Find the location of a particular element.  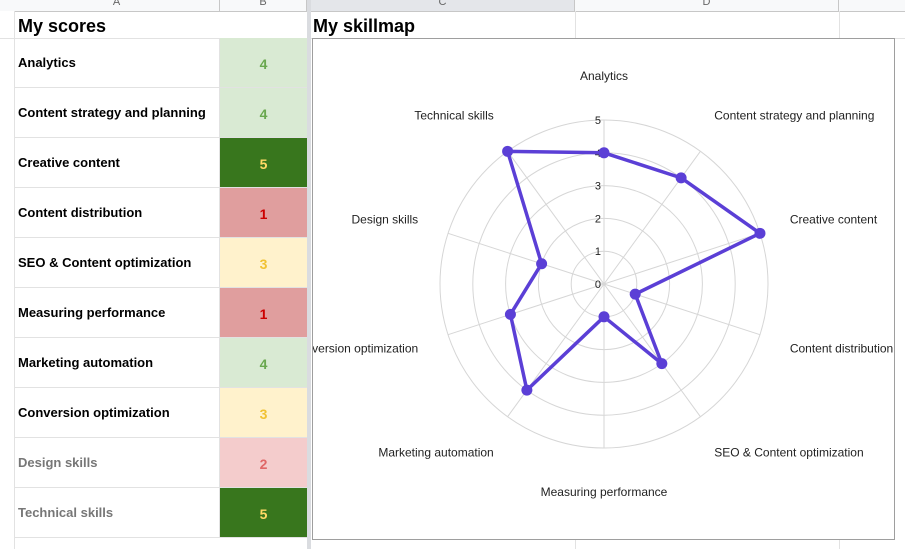

axis-category-label: Conversion optimization is located at coordinates (365, 348).